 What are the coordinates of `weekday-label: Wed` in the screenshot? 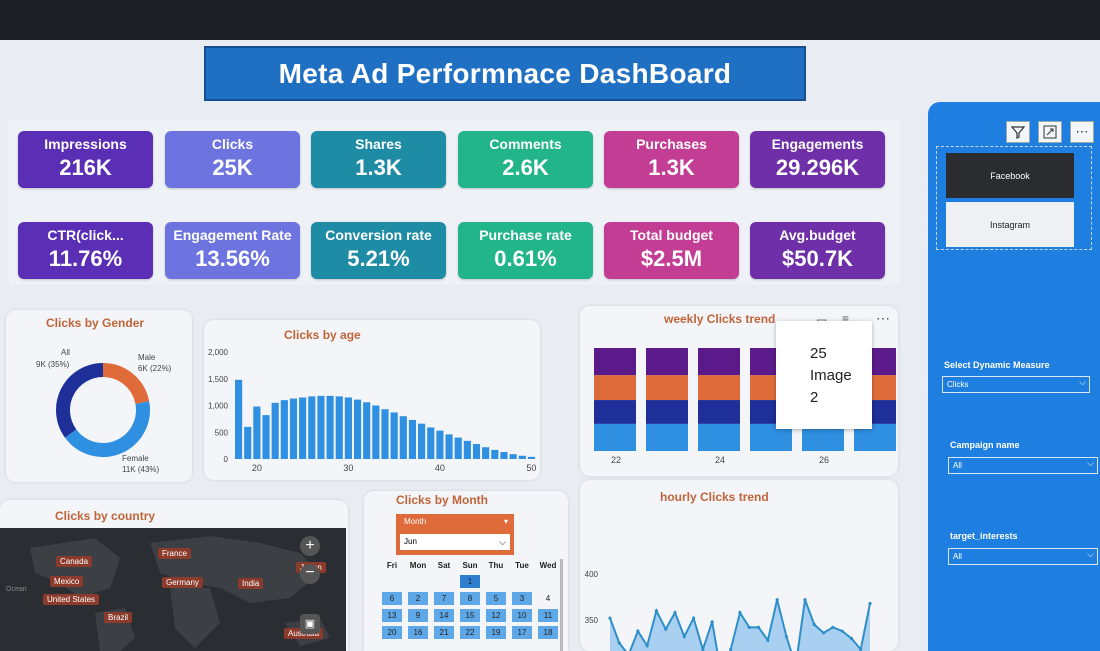 It's located at (548, 565).